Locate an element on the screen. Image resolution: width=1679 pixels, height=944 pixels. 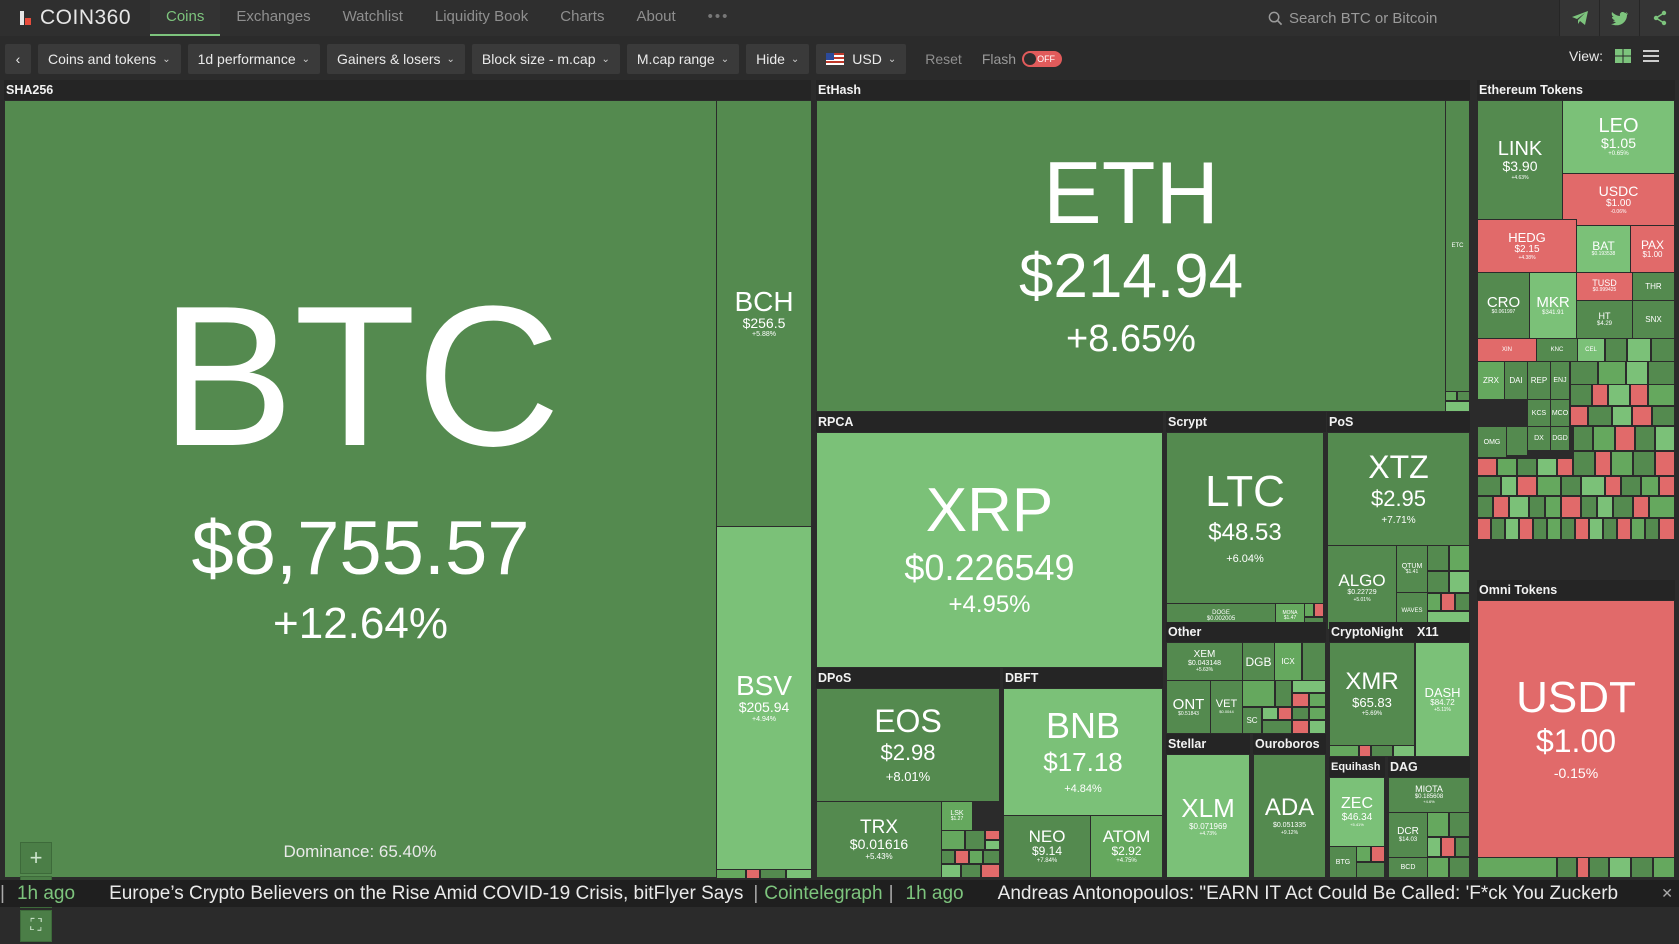
tab-charts: Charts is located at coordinates (582, 16).